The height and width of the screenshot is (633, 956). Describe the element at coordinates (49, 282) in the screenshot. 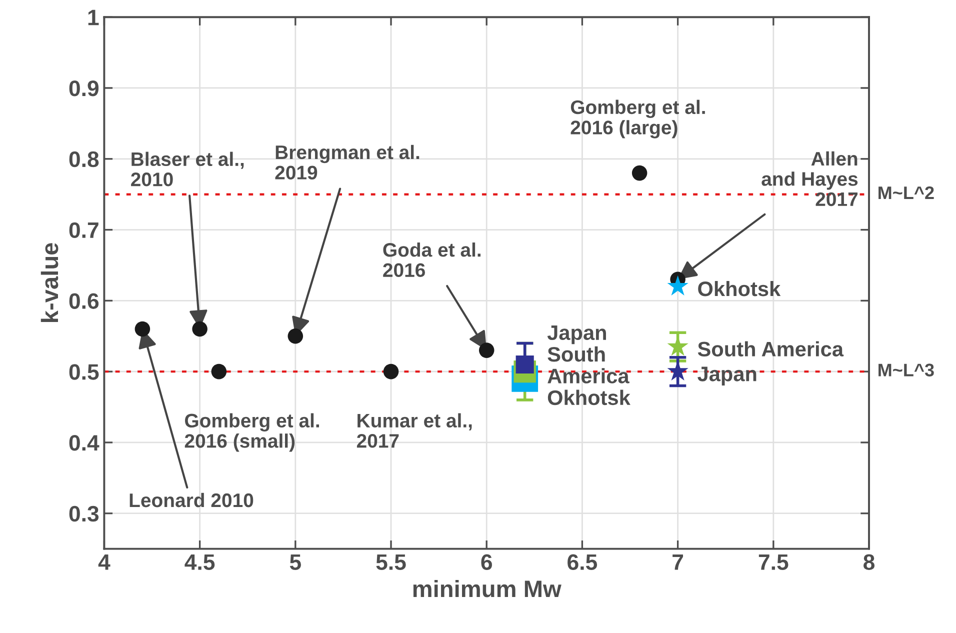

I see `y-axis-title: k-value` at that location.